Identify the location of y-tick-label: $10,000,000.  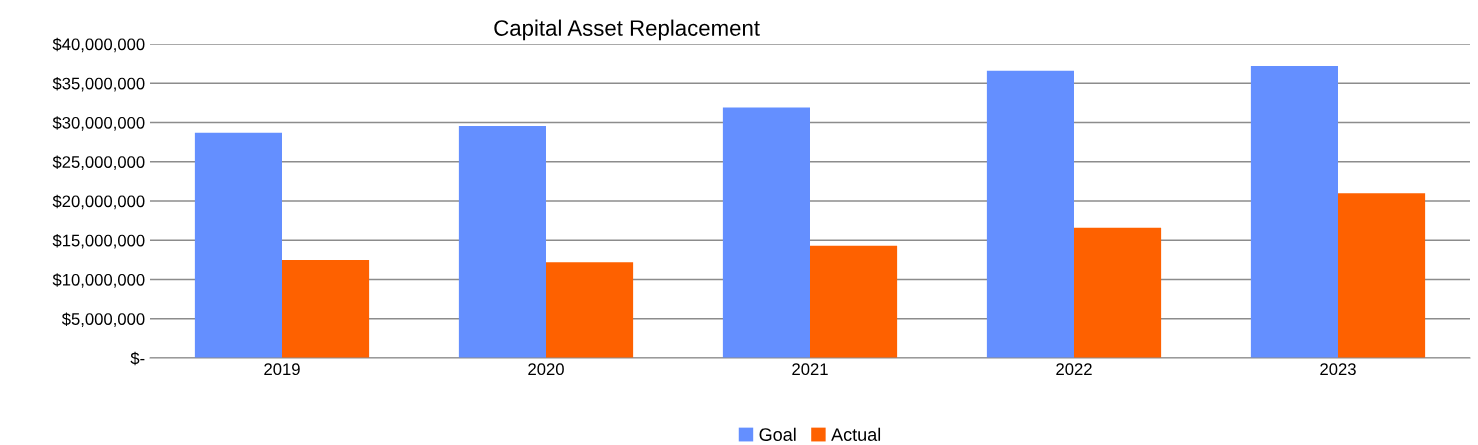
(98, 280).